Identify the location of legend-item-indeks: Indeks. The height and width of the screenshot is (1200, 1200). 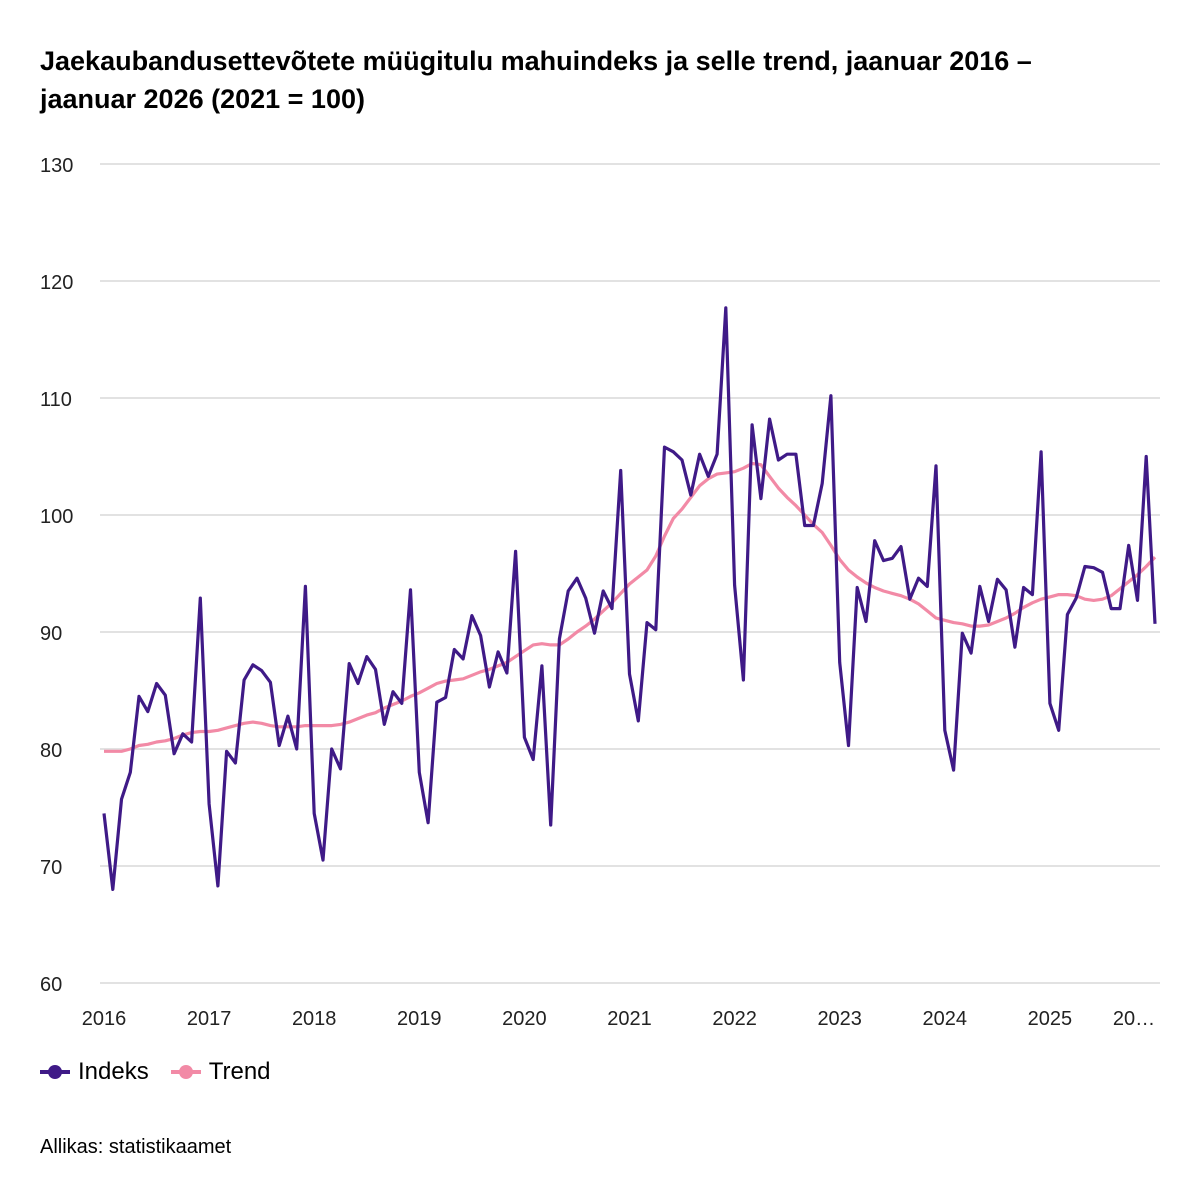
(94, 1072).